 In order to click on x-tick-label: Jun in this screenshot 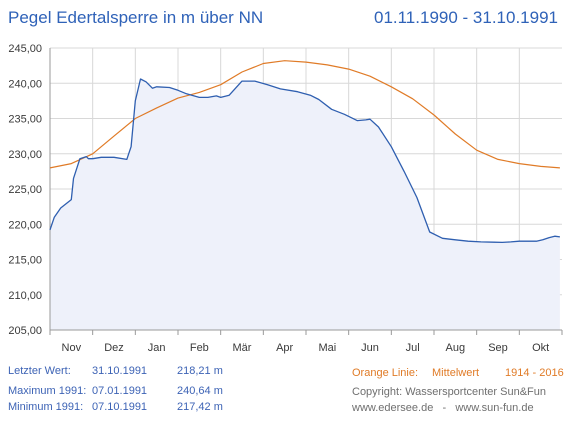, I will do `click(370, 348)`.